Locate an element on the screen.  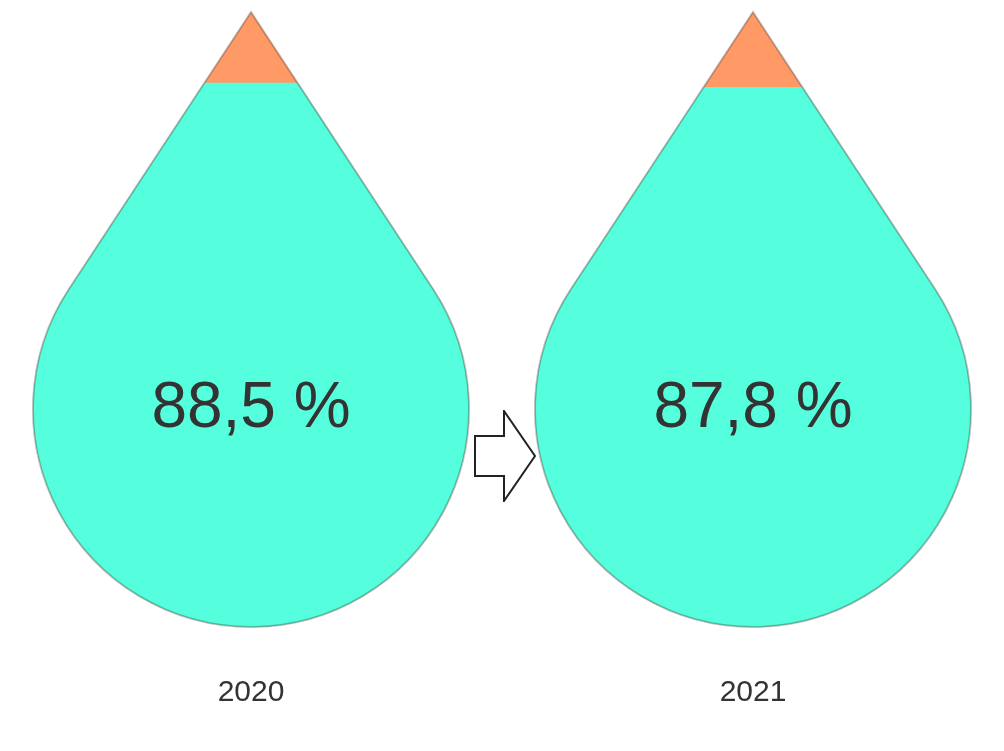
data-label: 87,8 % is located at coordinates (753, 404).